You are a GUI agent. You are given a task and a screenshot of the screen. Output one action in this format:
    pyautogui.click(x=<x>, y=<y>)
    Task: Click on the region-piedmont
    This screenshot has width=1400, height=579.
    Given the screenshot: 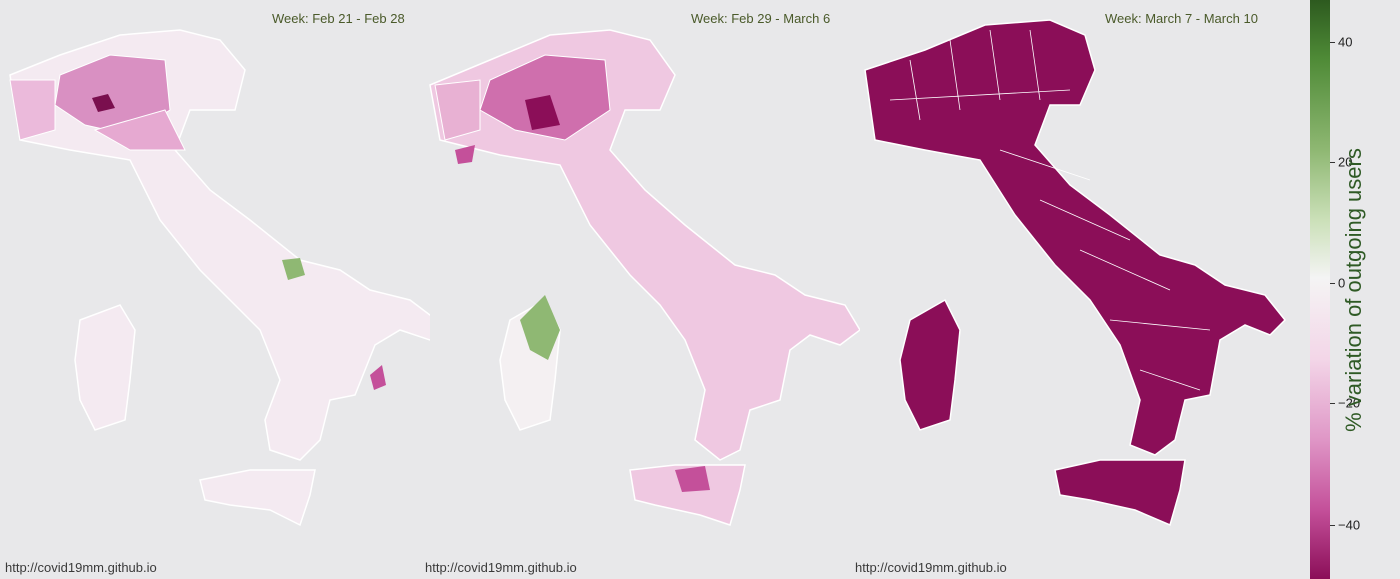 What is the action you would take?
    pyautogui.click(x=32, y=110)
    